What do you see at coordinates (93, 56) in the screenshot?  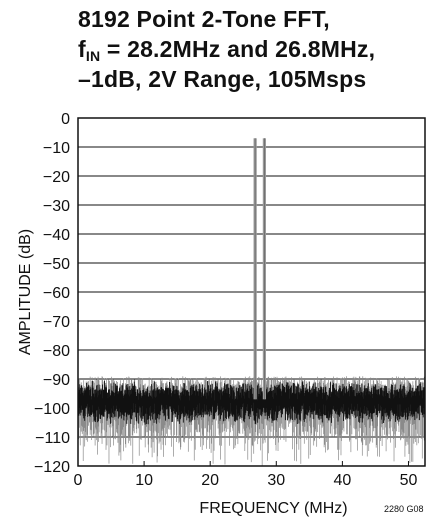 I see `title-subscript: IN` at bounding box center [93, 56].